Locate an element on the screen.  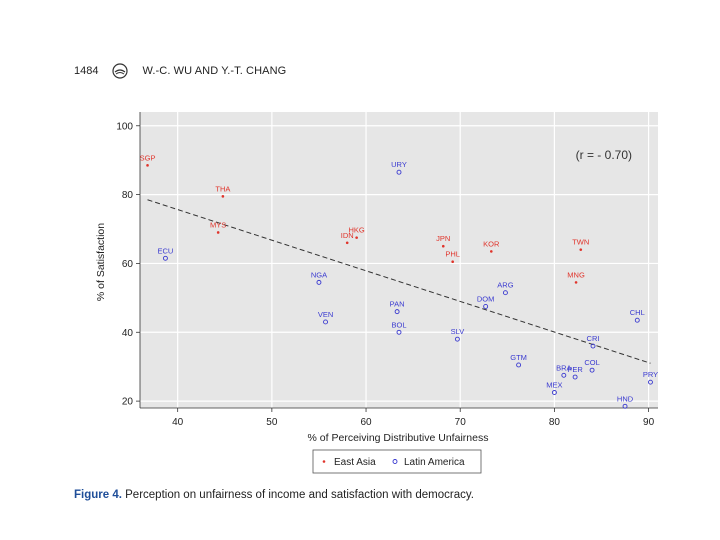
point-label-ecu: ECU is located at coordinates (166, 250).